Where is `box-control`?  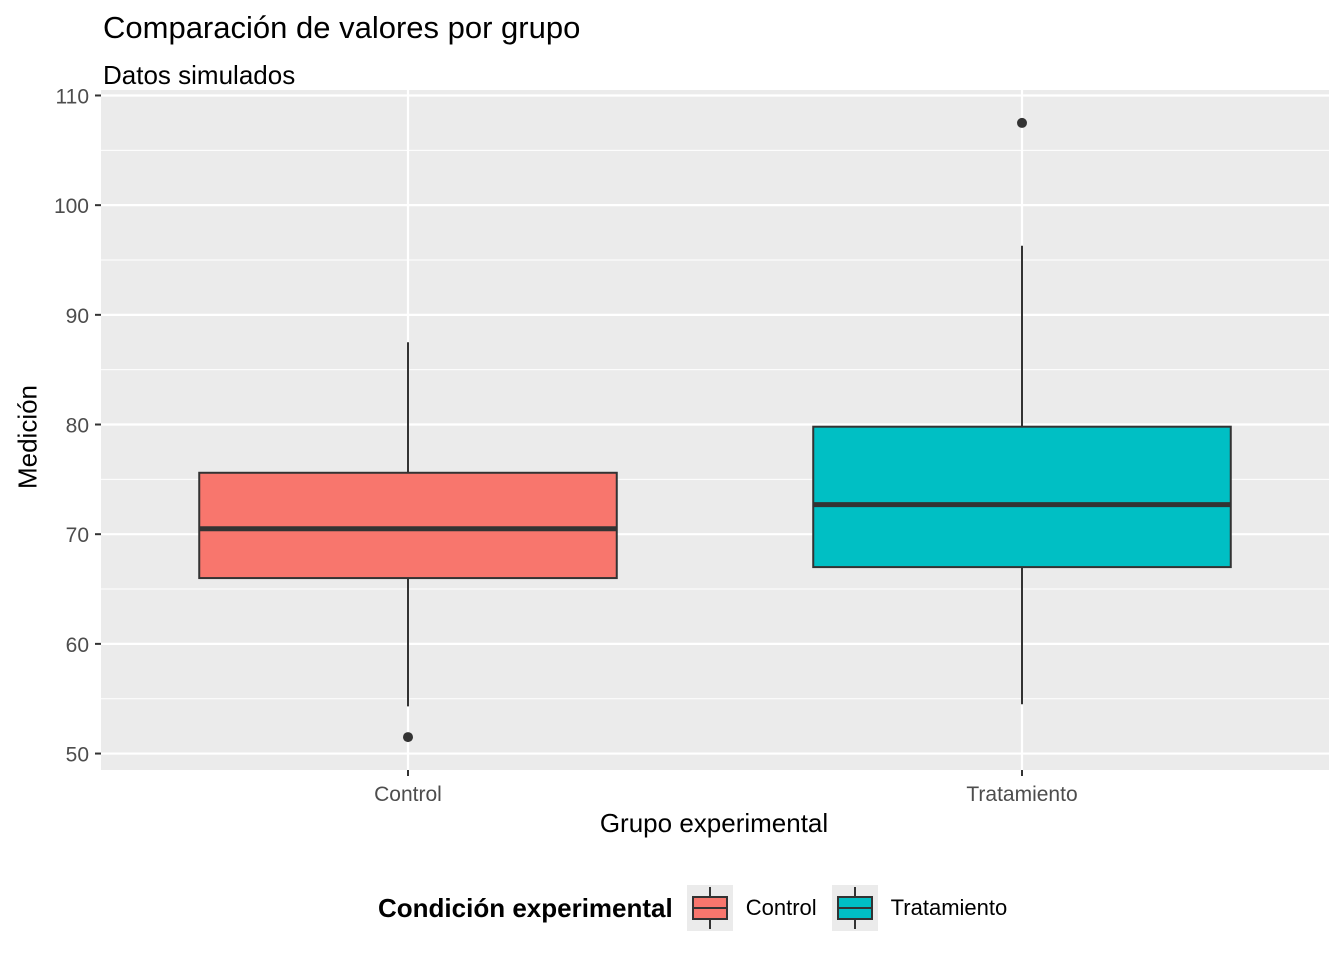
box-control is located at coordinates (408, 525).